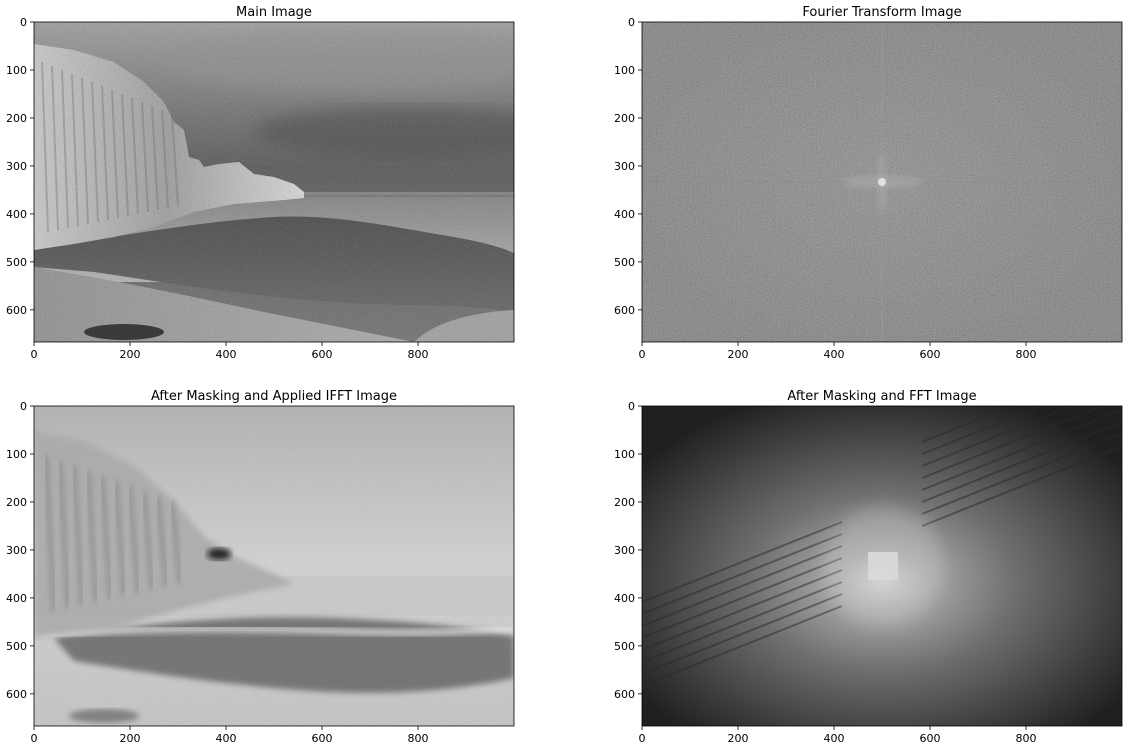  I want to click on panel-title: Fourier Transform Image, so click(881, 12).